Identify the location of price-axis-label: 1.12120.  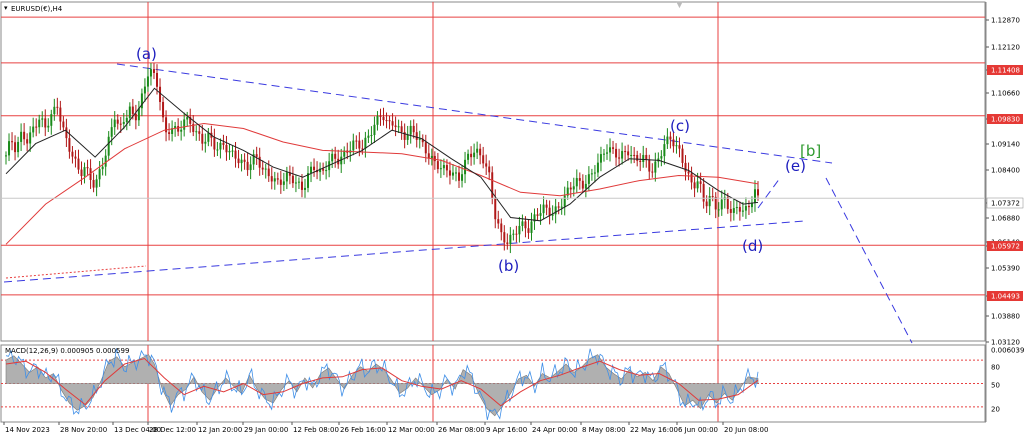
(1005, 48).